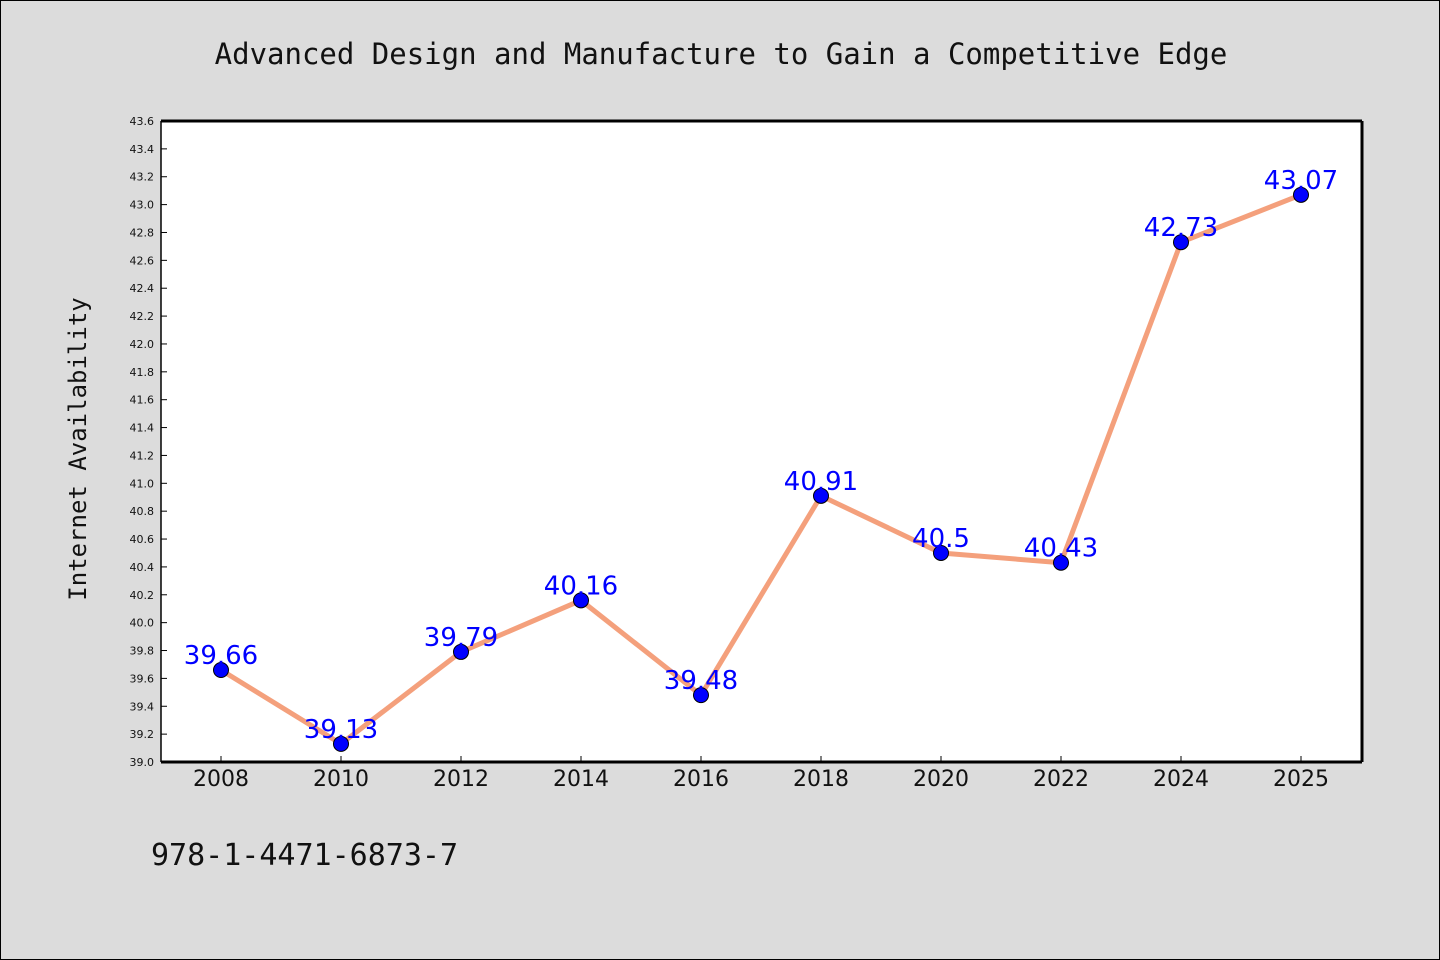 Image resolution: width=1440 pixels, height=960 pixels. What do you see at coordinates (581, 779) in the screenshot?
I see `x-tick-label: 2014` at bounding box center [581, 779].